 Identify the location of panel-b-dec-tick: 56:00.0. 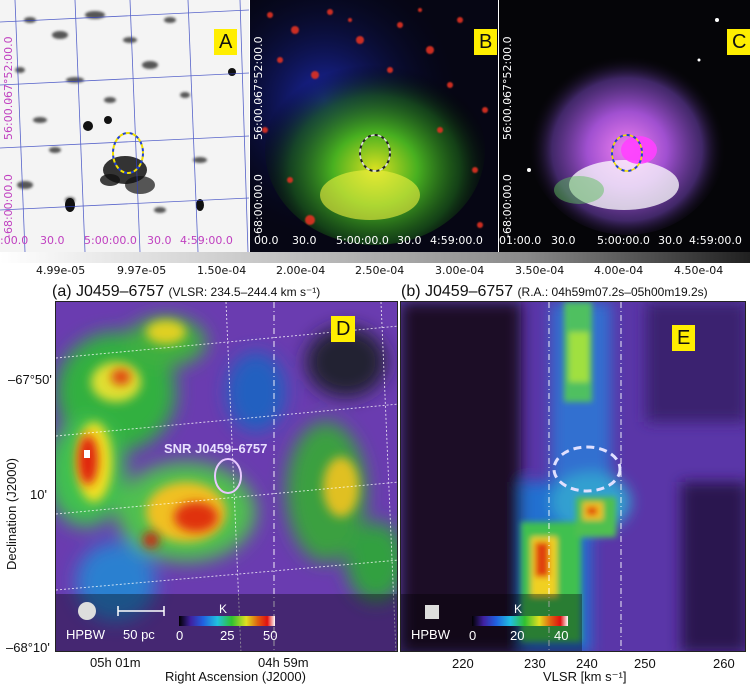
(258, 118).